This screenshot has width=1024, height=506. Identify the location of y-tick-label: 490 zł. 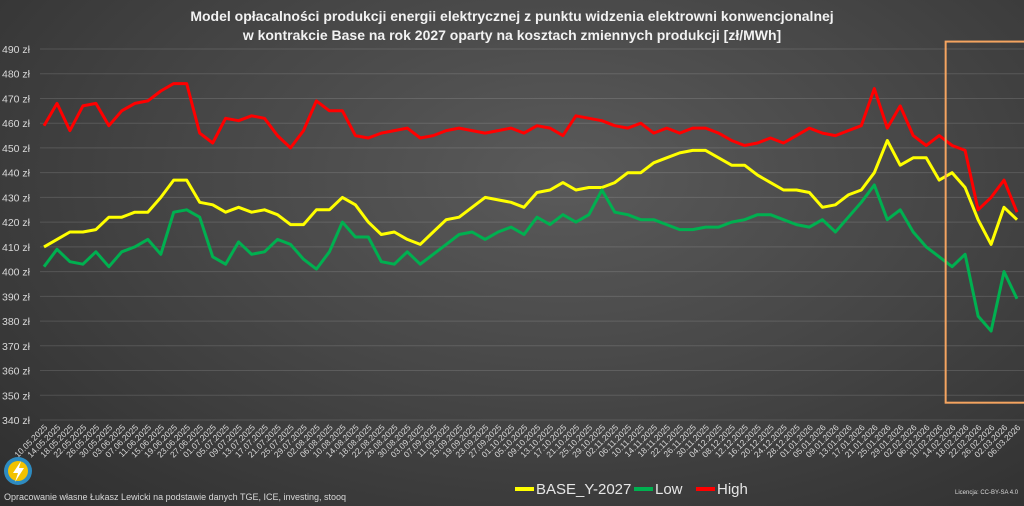
(16, 50).